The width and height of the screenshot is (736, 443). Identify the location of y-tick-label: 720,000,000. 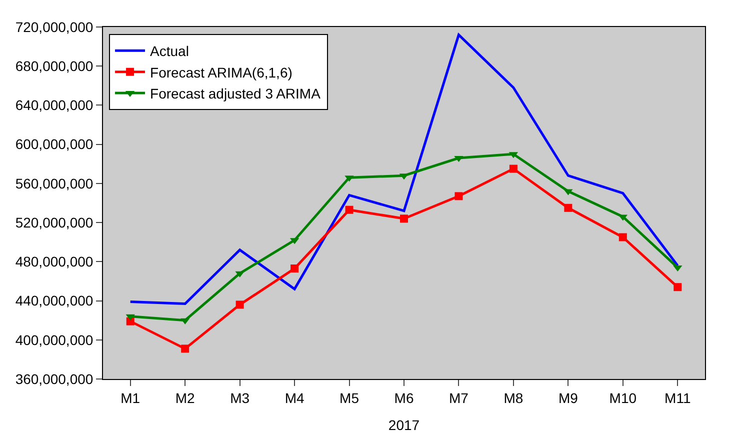
(54, 26).